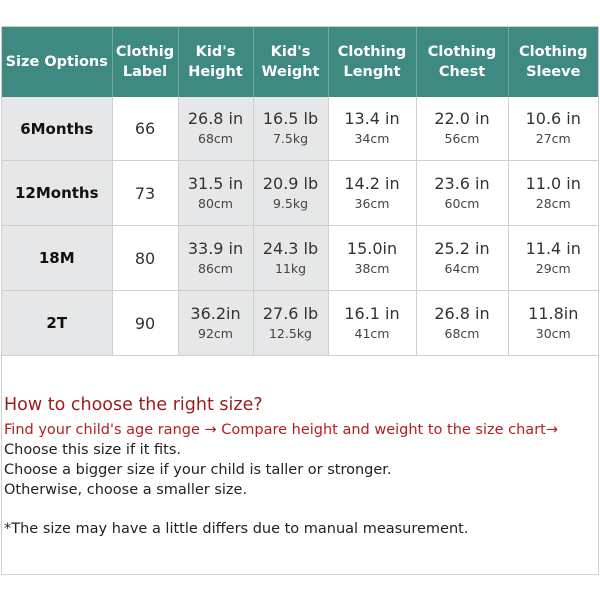  Describe the element at coordinates (291, 62) in the screenshot. I see `header-kids-weight: Kid's Weight` at that location.